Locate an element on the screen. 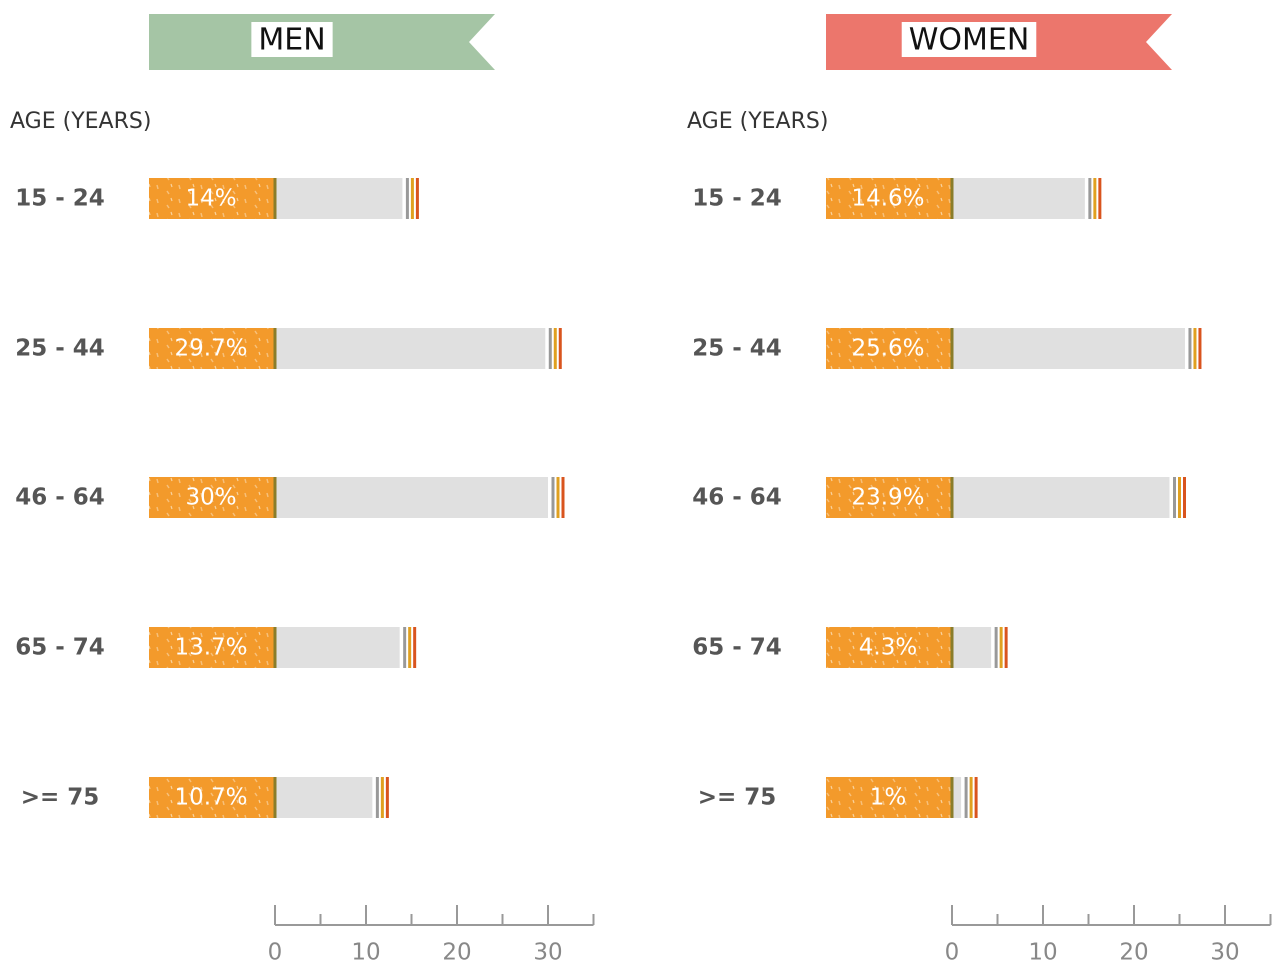 The height and width of the screenshot is (965, 1278). value-label: 23.9% is located at coordinates (887, 498).